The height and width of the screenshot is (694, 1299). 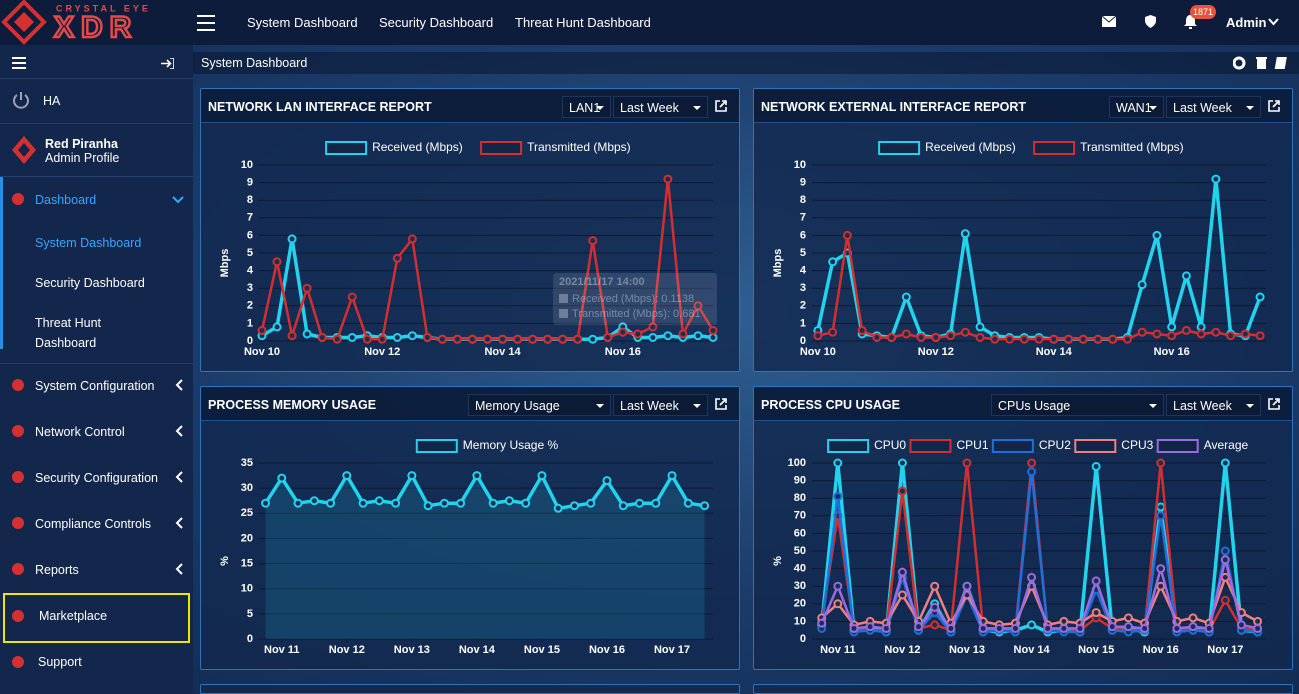 I want to click on menu-item: Reports, so click(x=57, y=570).